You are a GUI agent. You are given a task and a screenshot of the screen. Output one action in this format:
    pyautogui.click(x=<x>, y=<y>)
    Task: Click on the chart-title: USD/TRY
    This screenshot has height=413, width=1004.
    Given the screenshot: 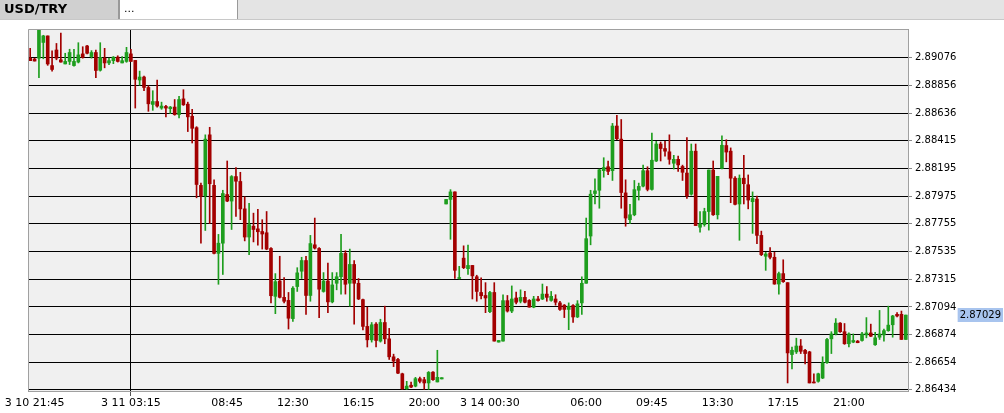 What is the action you would take?
    pyautogui.click(x=60, y=9)
    